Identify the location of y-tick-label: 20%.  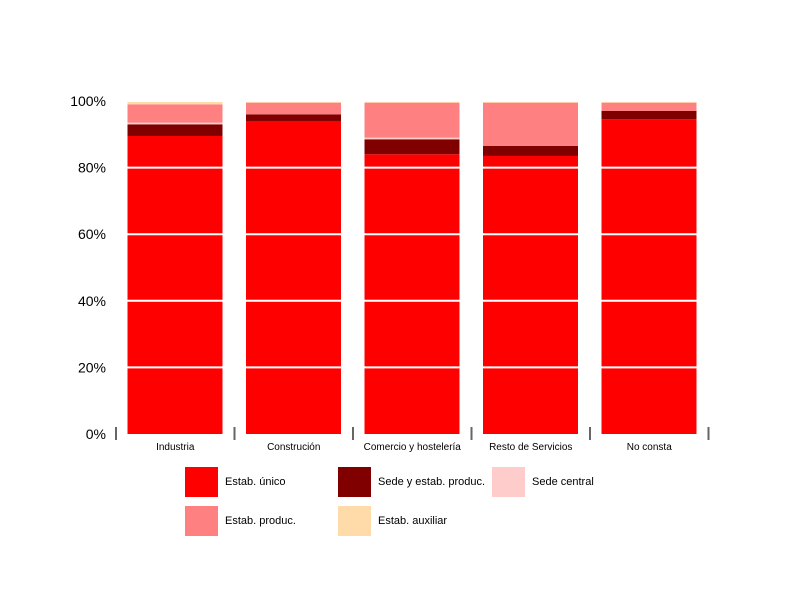
(92, 367).